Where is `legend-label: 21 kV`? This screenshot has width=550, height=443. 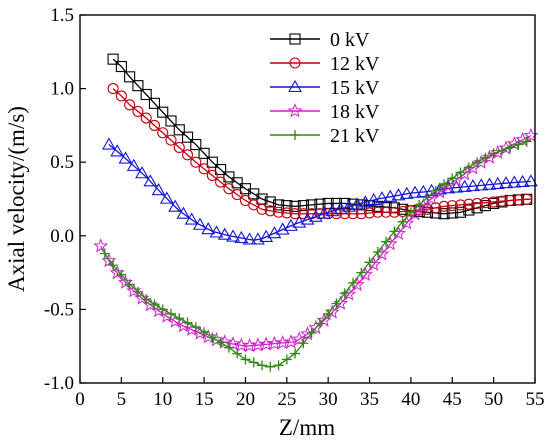 legend-label: 21 kV is located at coordinates (355, 136).